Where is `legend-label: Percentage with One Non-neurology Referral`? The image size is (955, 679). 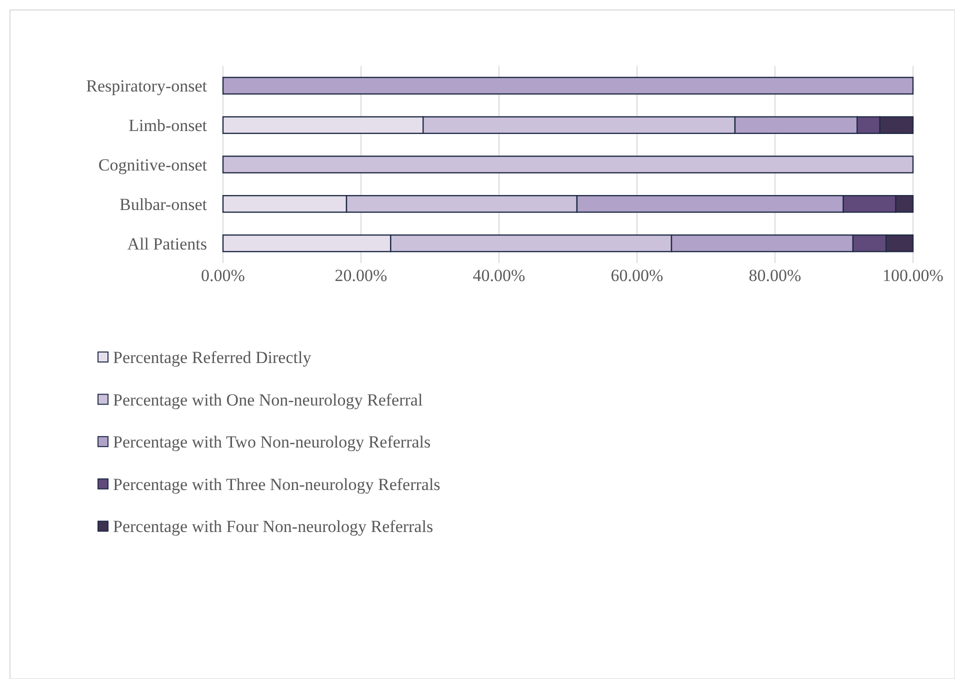
legend-label: Percentage with One Non-neurology Referral is located at coordinates (268, 400).